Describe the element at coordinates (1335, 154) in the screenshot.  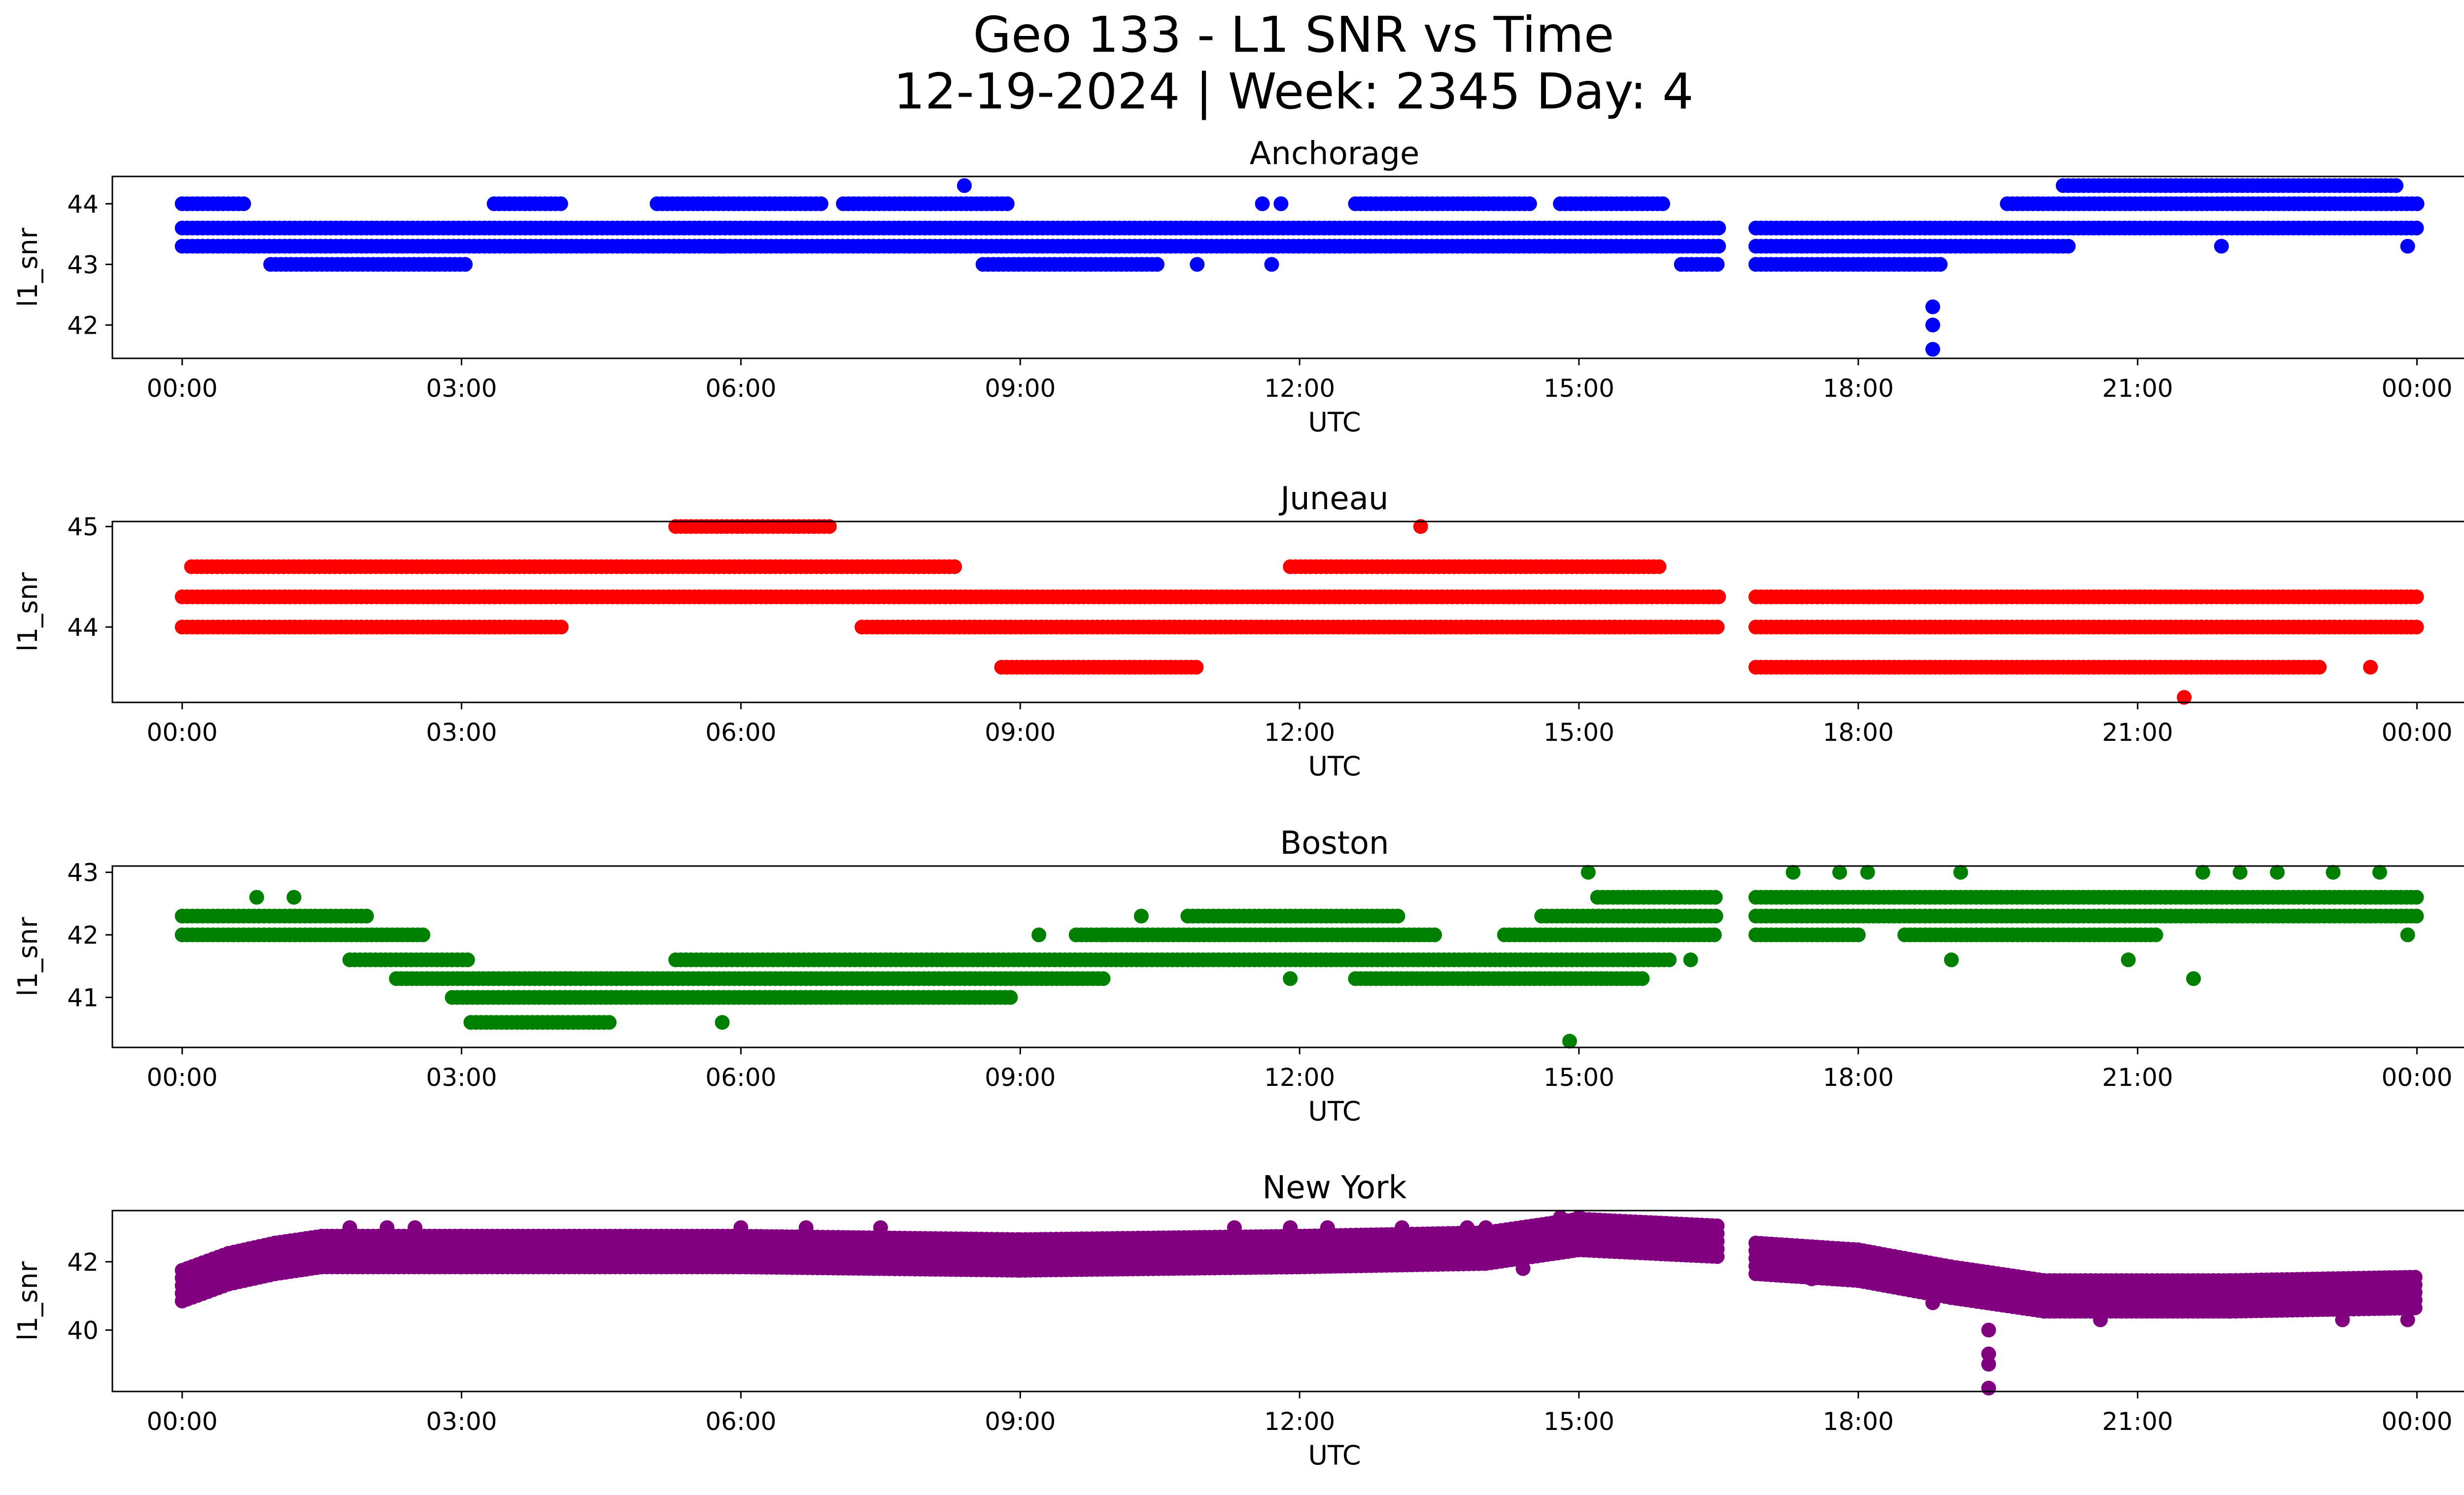
I see `subplot-title: Anchorage` at that location.